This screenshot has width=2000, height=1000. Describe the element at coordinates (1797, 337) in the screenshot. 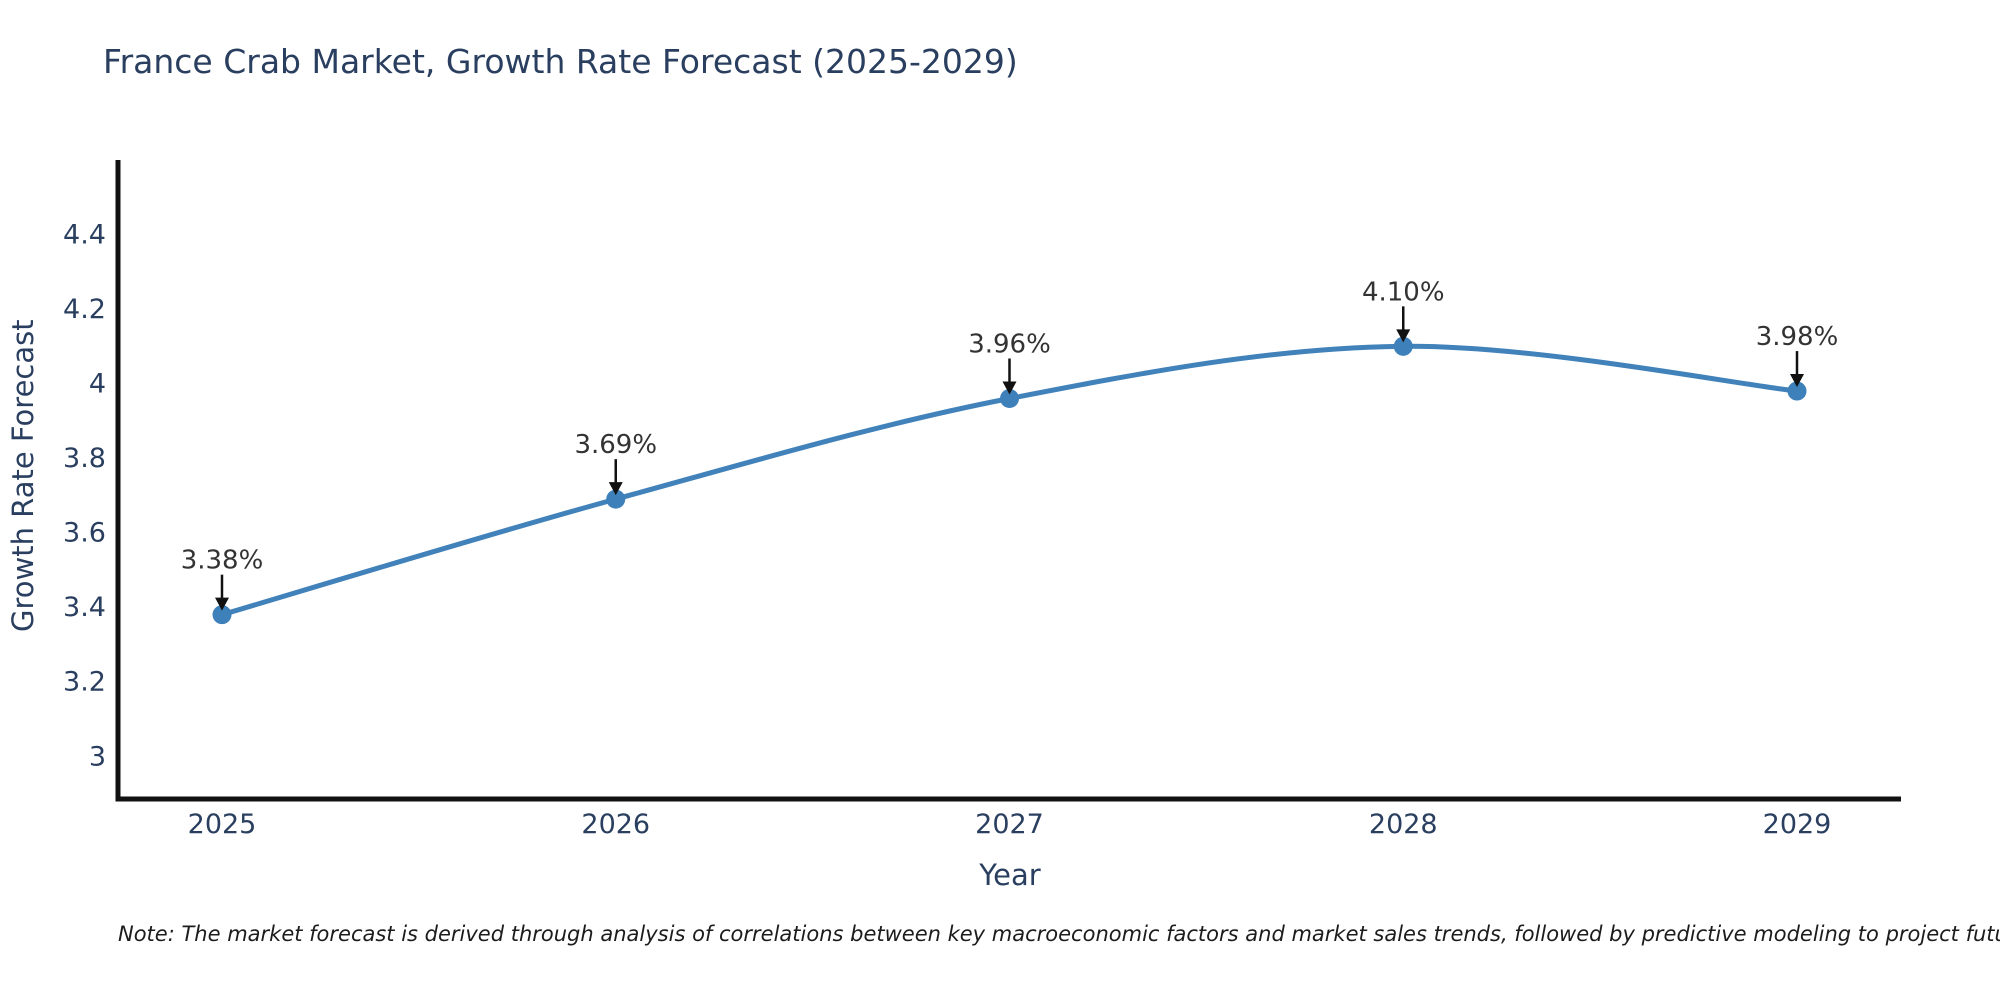

I see `data-point-label: 3.98%` at that location.